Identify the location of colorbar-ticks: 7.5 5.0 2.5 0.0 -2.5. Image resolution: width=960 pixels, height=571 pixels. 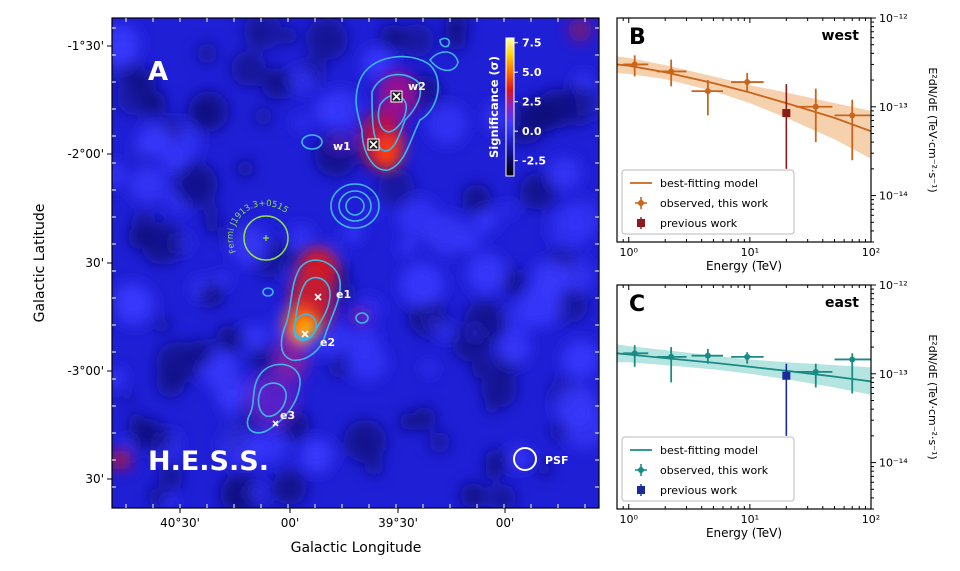
(530, 102).